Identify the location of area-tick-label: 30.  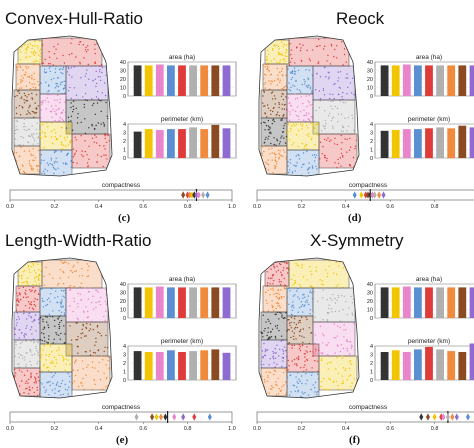
(123, 294).